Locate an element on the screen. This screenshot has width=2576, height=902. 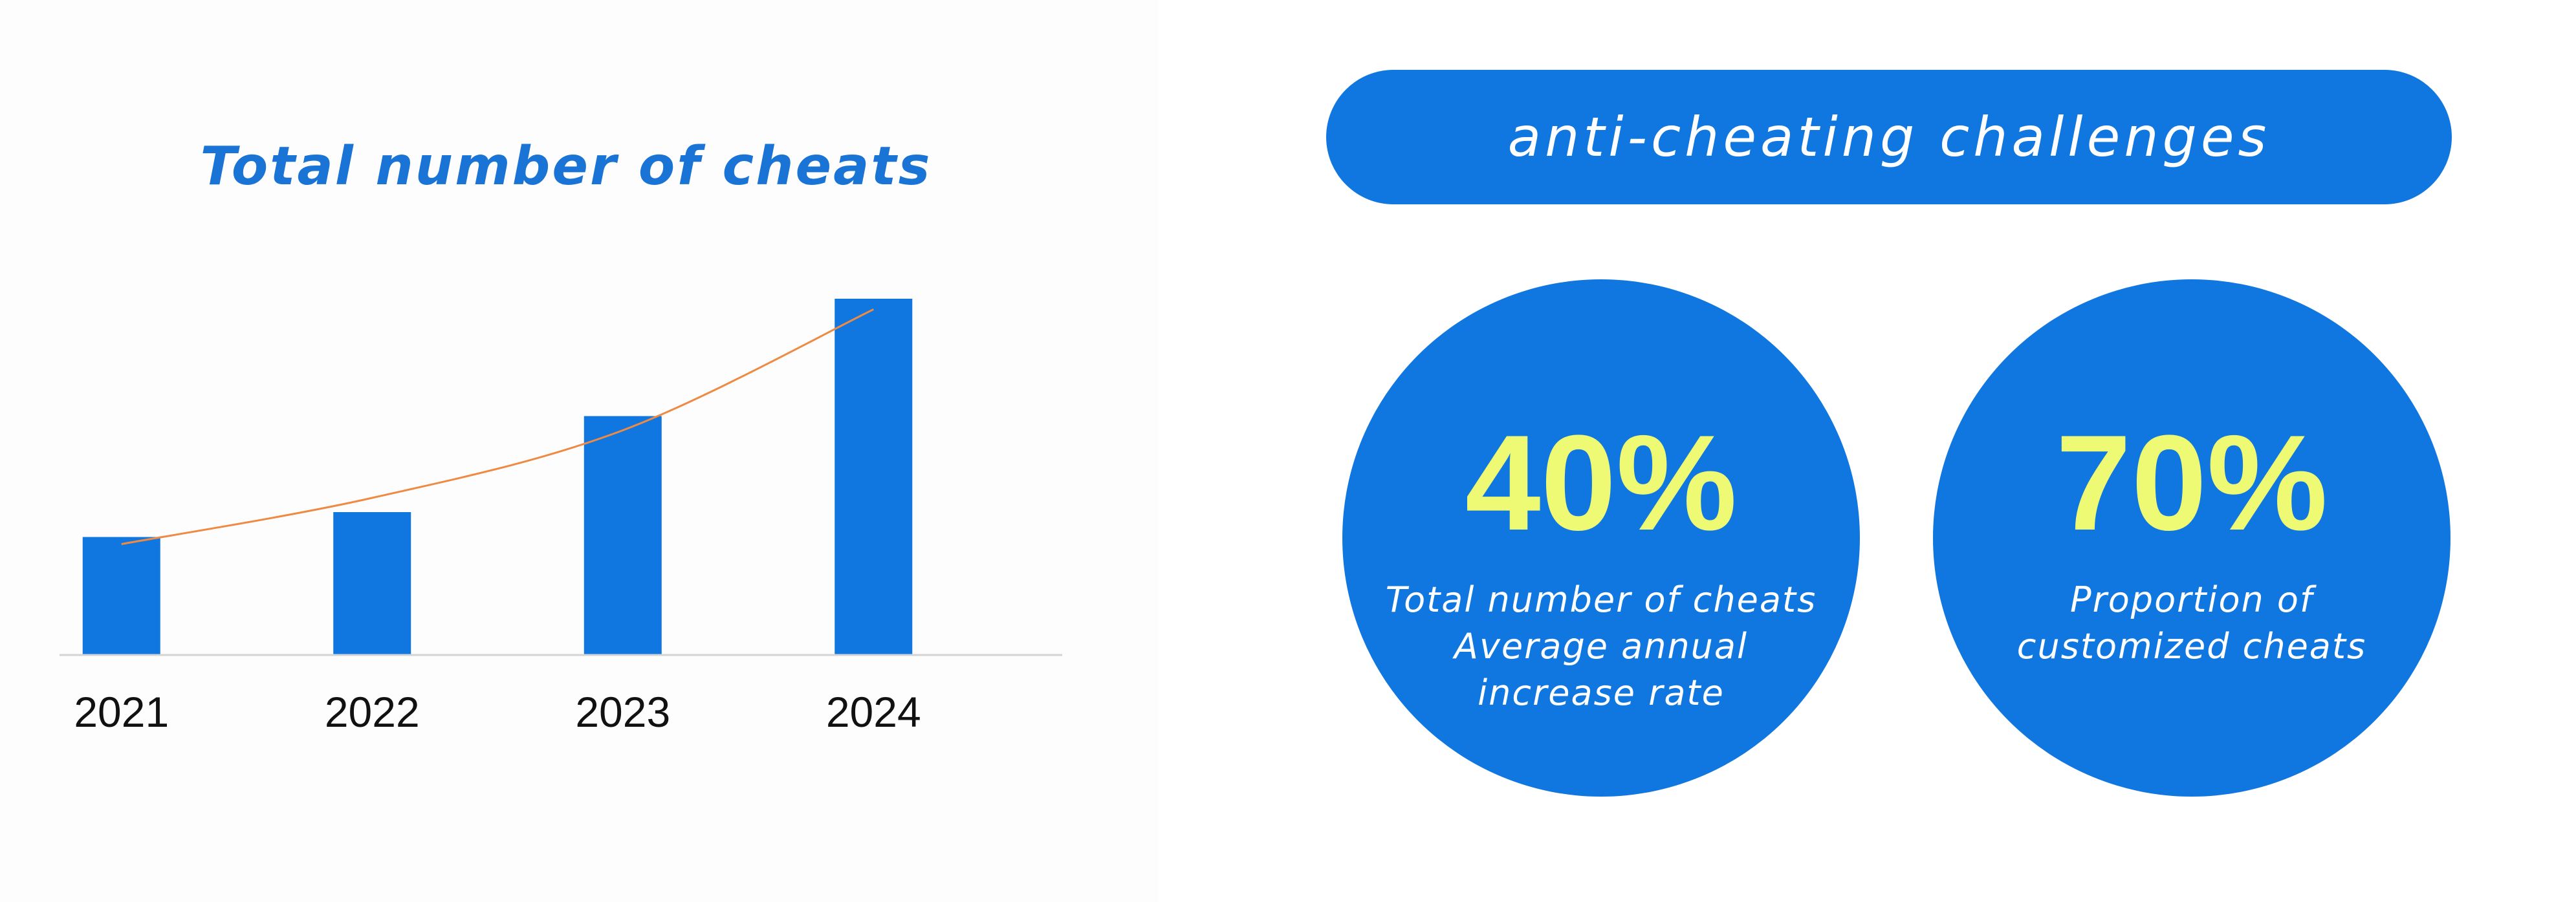
bar-2022 is located at coordinates (372, 583).